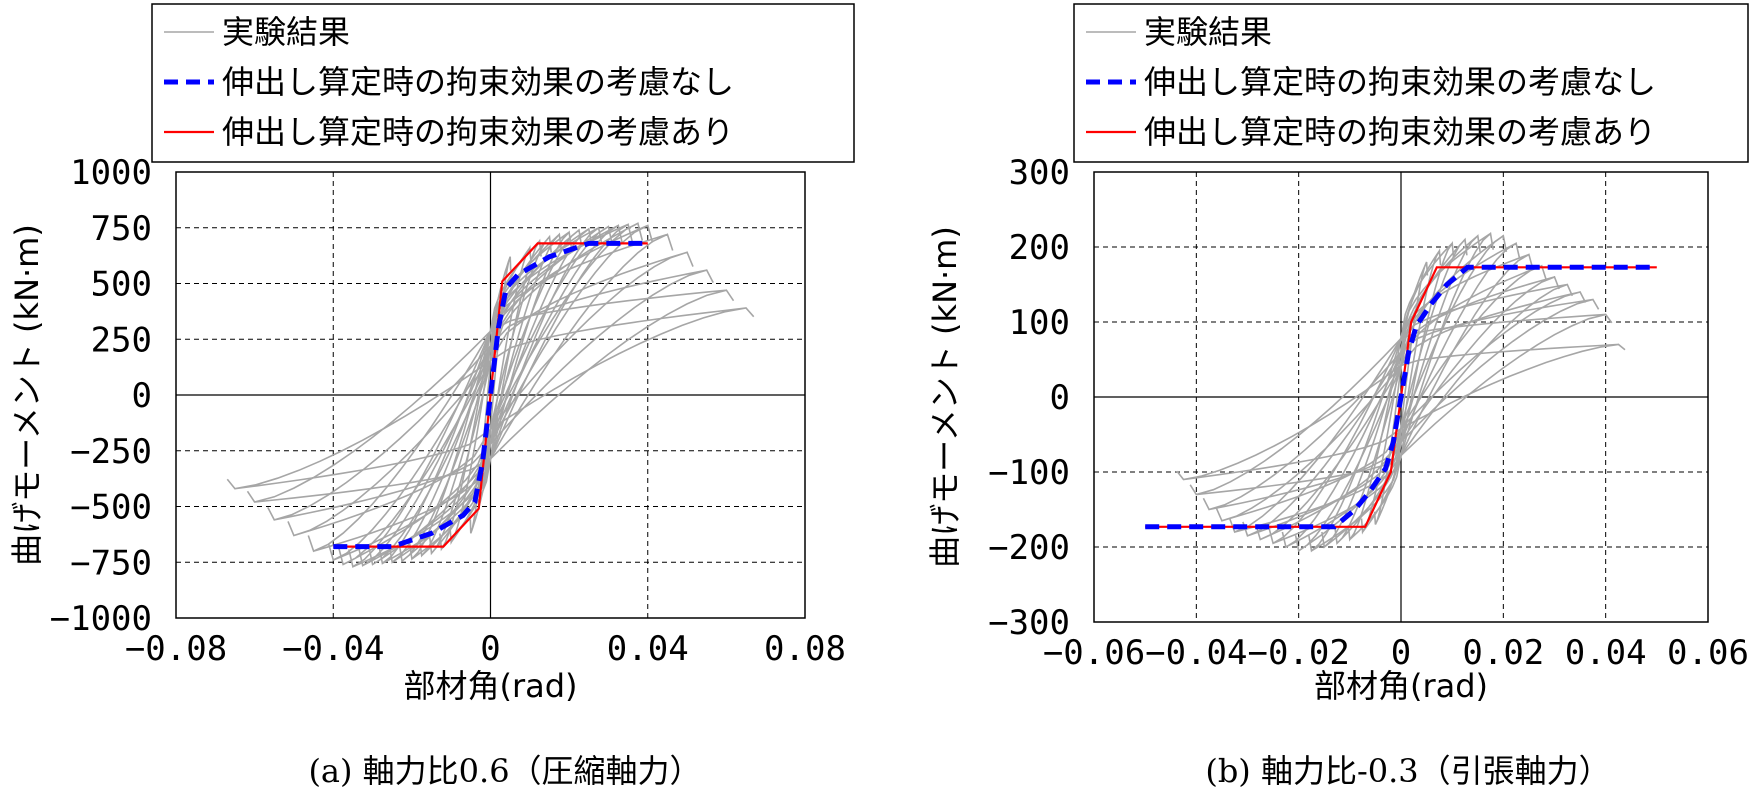 The image size is (1758, 798). Describe the element at coordinates (1039, 173) in the screenshot. I see `y-tick-label: 300` at that location.